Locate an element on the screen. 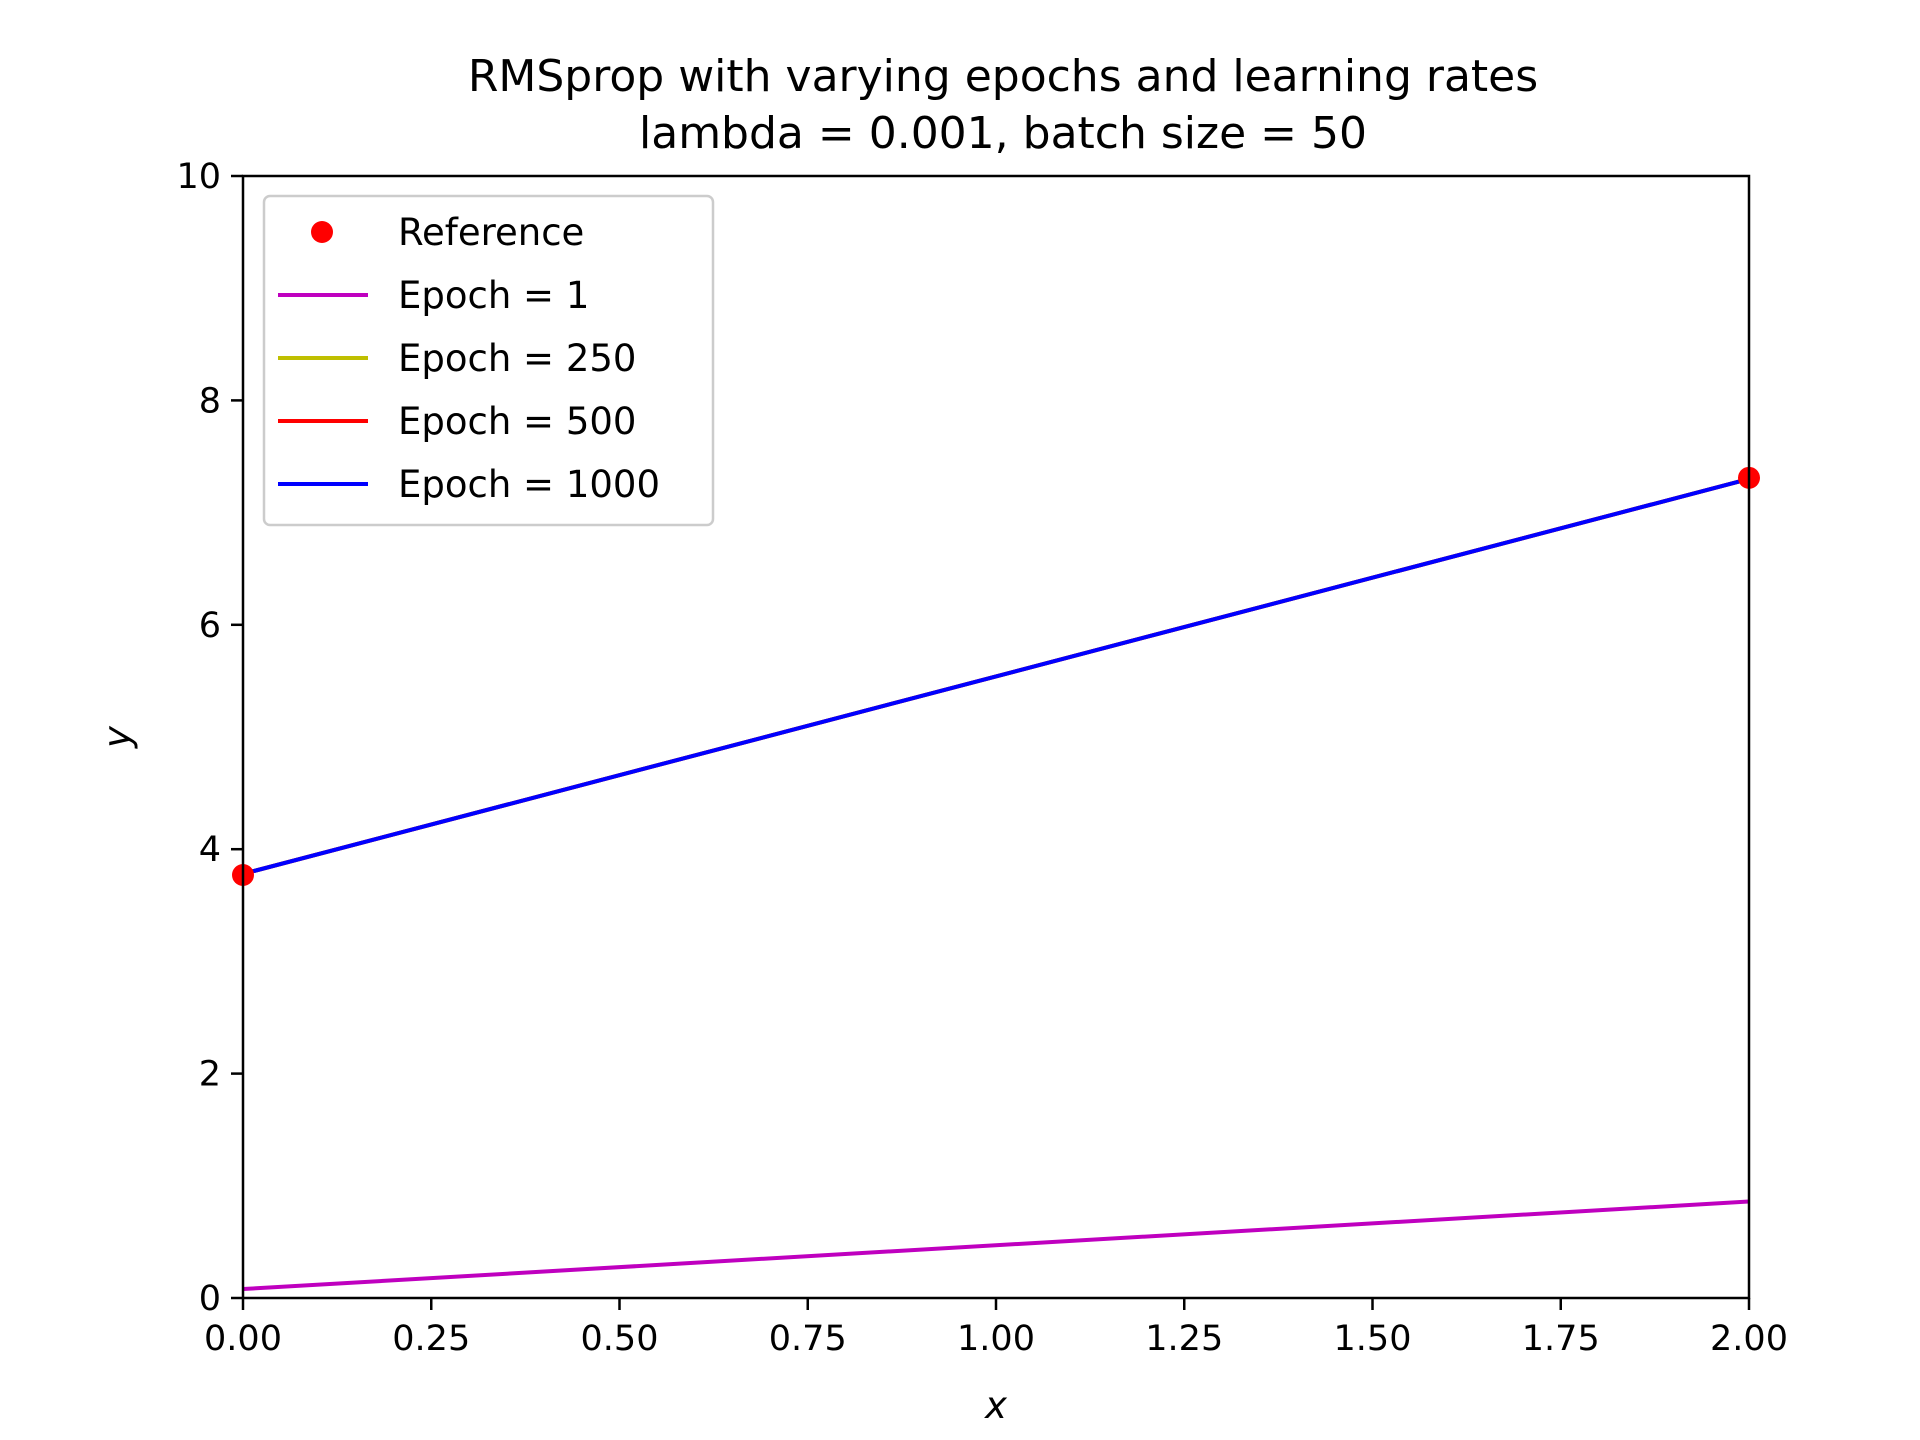 Image resolution: width=1920 pixels, height=1440 pixels. y-axis-label: y is located at coordinates (117, 737).